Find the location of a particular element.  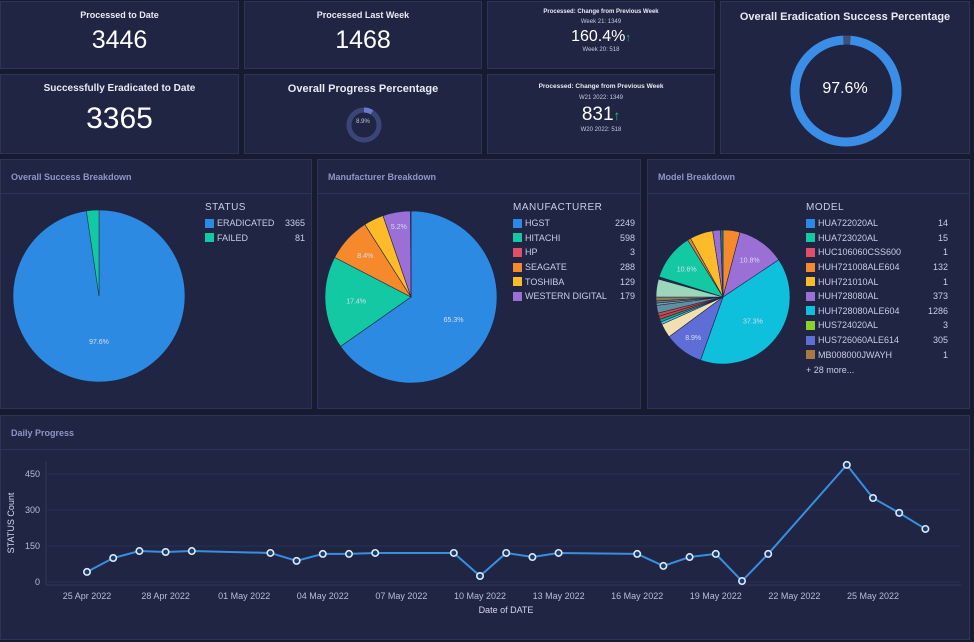

legend-items: ERADICATED 3365 FAILED 81 is located at coordinates (255, 230).